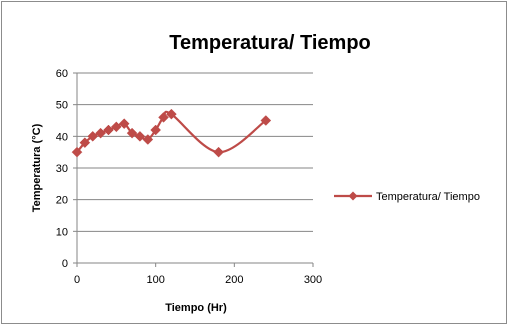 The width and height of the screenshot is (510, 327). I want to click on y-tick-label: 50, so click(62, 106).